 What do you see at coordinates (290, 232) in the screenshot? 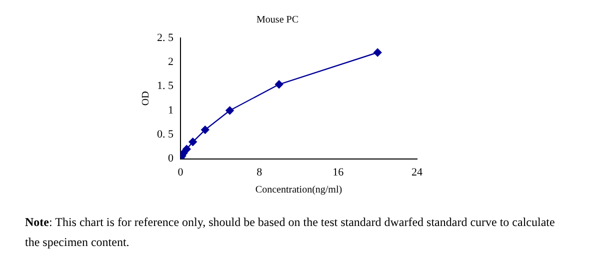
I see `text: Note: This chart is for reference only, should be based on the test standard dwarfed standard curve to calculate the specimen content.` at bounding box center [290, 232].